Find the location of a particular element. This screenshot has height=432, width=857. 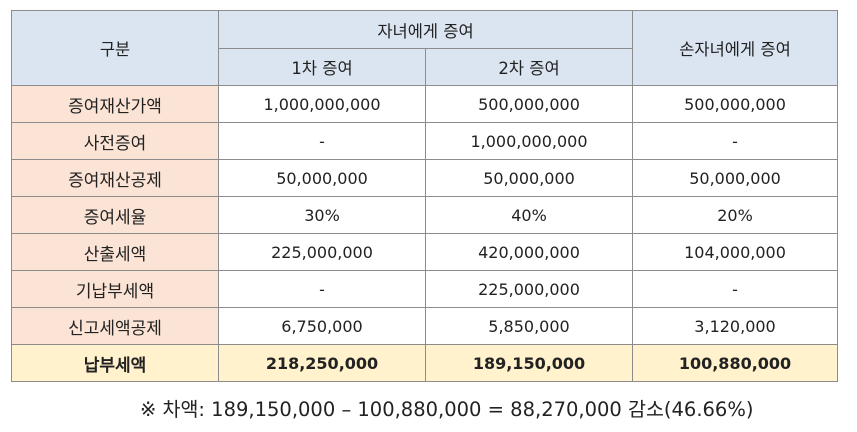

row-label: 기납부세액 is located at coordinates (115, 289).